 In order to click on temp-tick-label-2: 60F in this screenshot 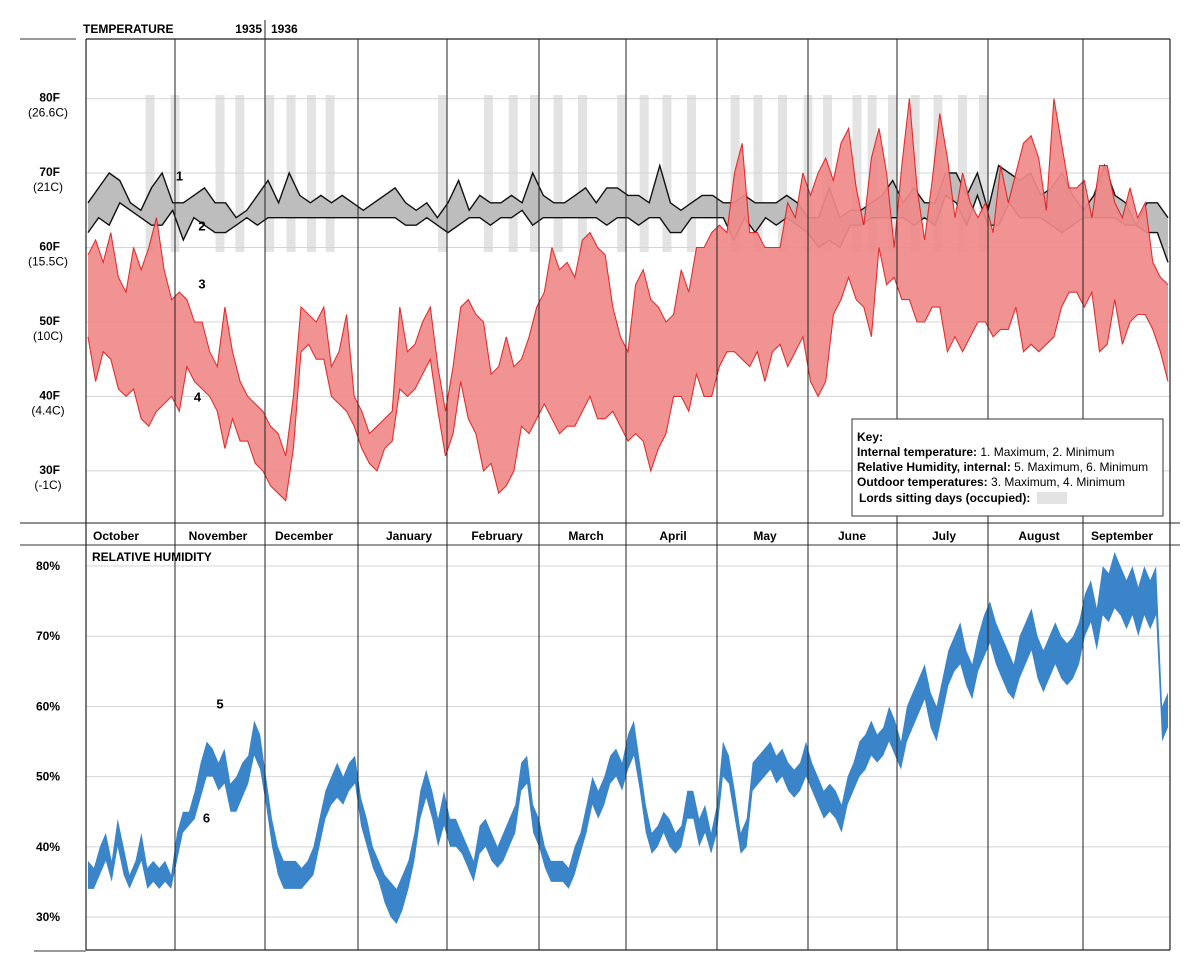, I will do `click(49, 246)`.